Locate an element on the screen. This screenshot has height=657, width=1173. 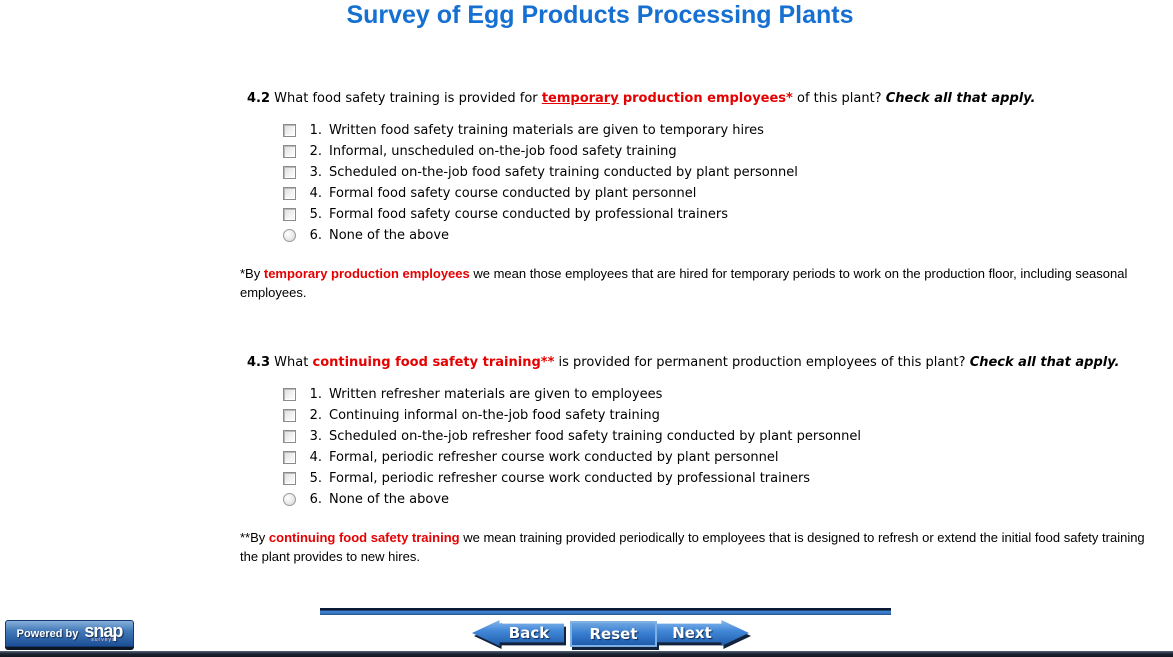
footnote-term: temporary production employees is located at coordinates (366, 273).